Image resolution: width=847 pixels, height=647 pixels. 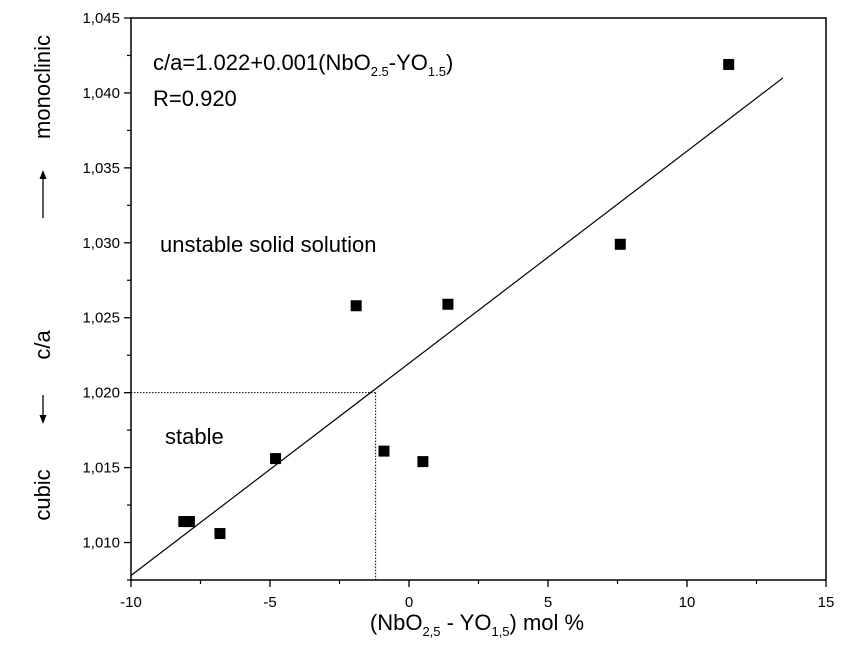 What do you see at coordinates (101, 243) in the screenshot?
I see `y-tick-label: 1,030` at bounding box center [101, 243].